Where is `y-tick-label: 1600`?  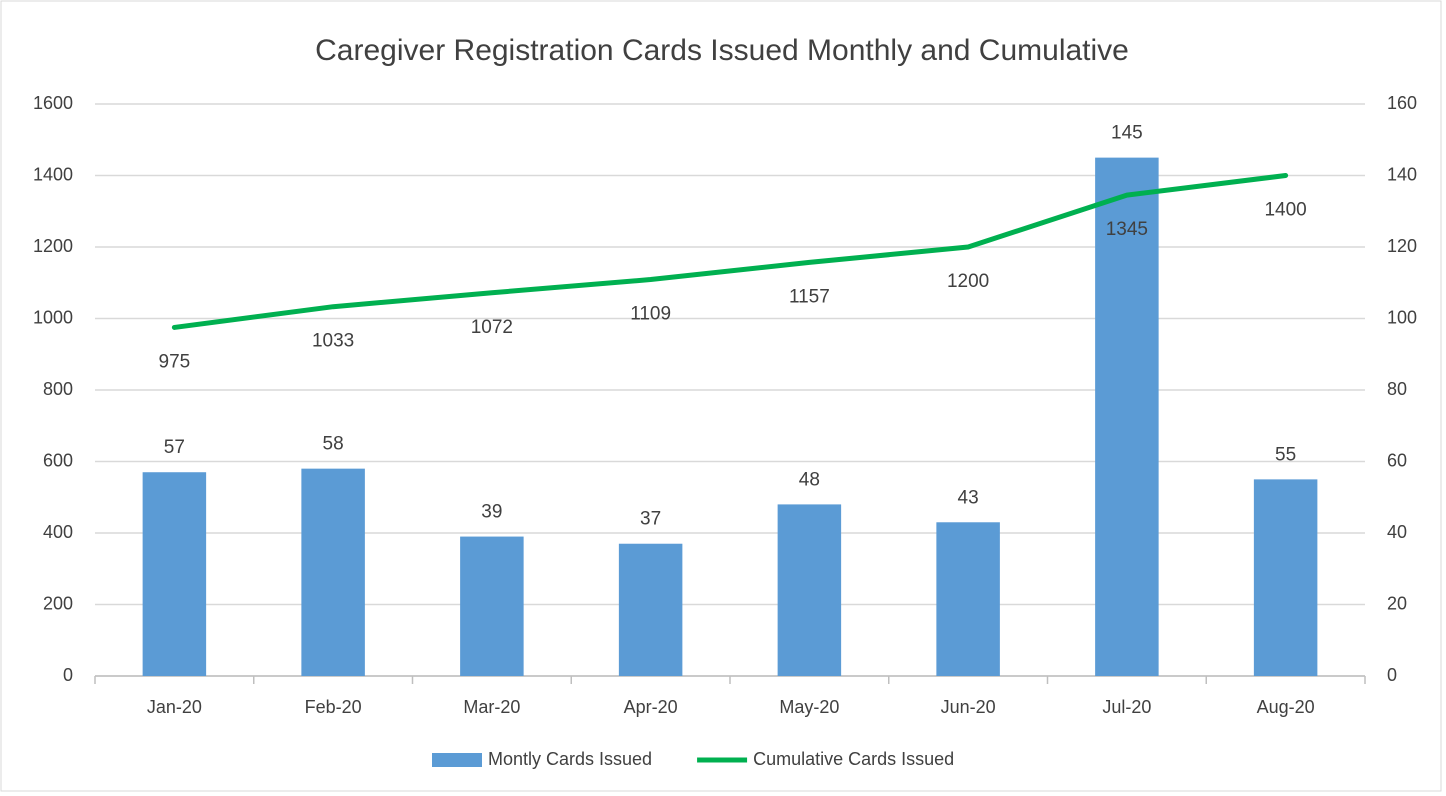
y-tick-label: 1600 is located at coordinates (53, 103).